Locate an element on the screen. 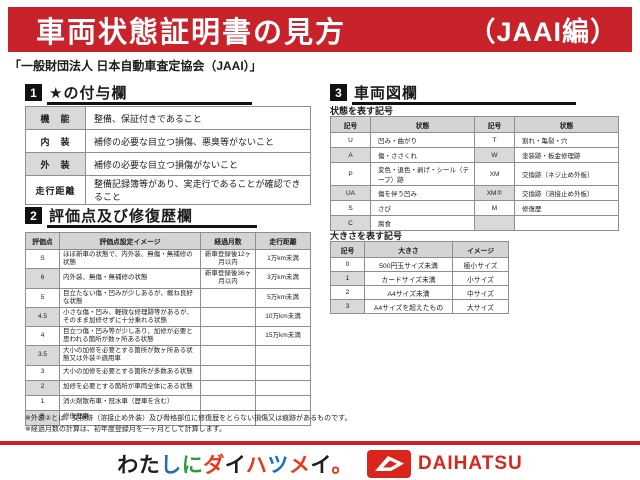 Image resolution: width=640 pixels, height=480 pixels. table-cell: 中サイズ is located at coordinates (480, 292).